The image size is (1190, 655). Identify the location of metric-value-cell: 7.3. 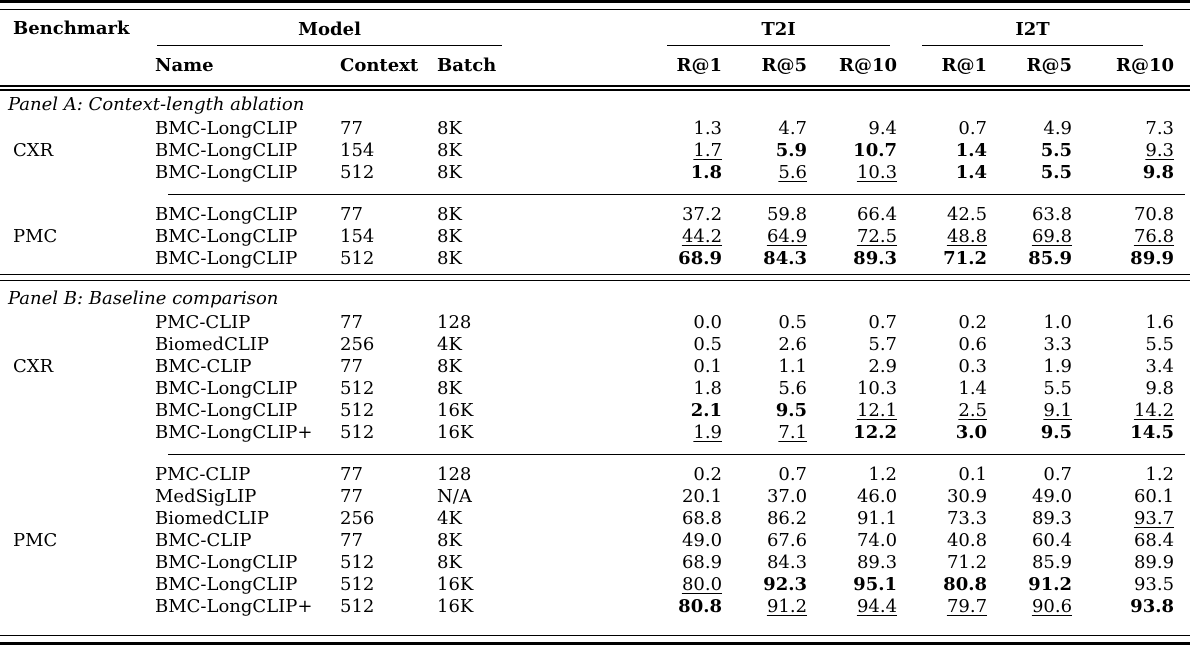
(1135, 129).